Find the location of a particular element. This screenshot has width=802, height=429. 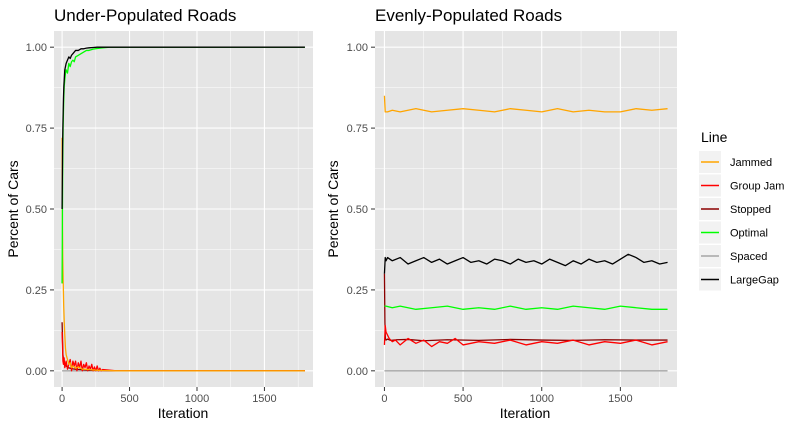

panel-title: Under-Populated Roads is located at coordinates (145, 15).